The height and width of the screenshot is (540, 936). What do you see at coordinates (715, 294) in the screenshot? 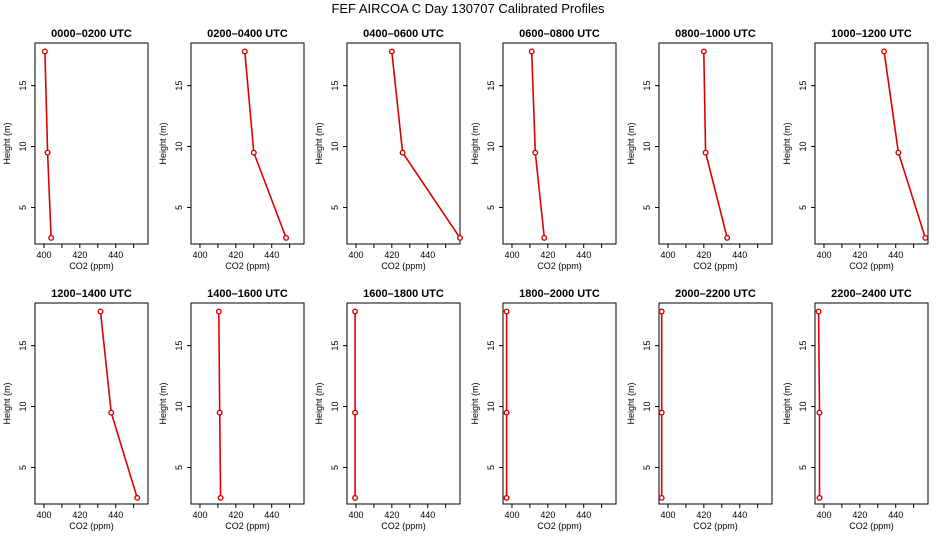
I see `panel-title: 2000–2200 UTC` at bounding box center [715, 294].